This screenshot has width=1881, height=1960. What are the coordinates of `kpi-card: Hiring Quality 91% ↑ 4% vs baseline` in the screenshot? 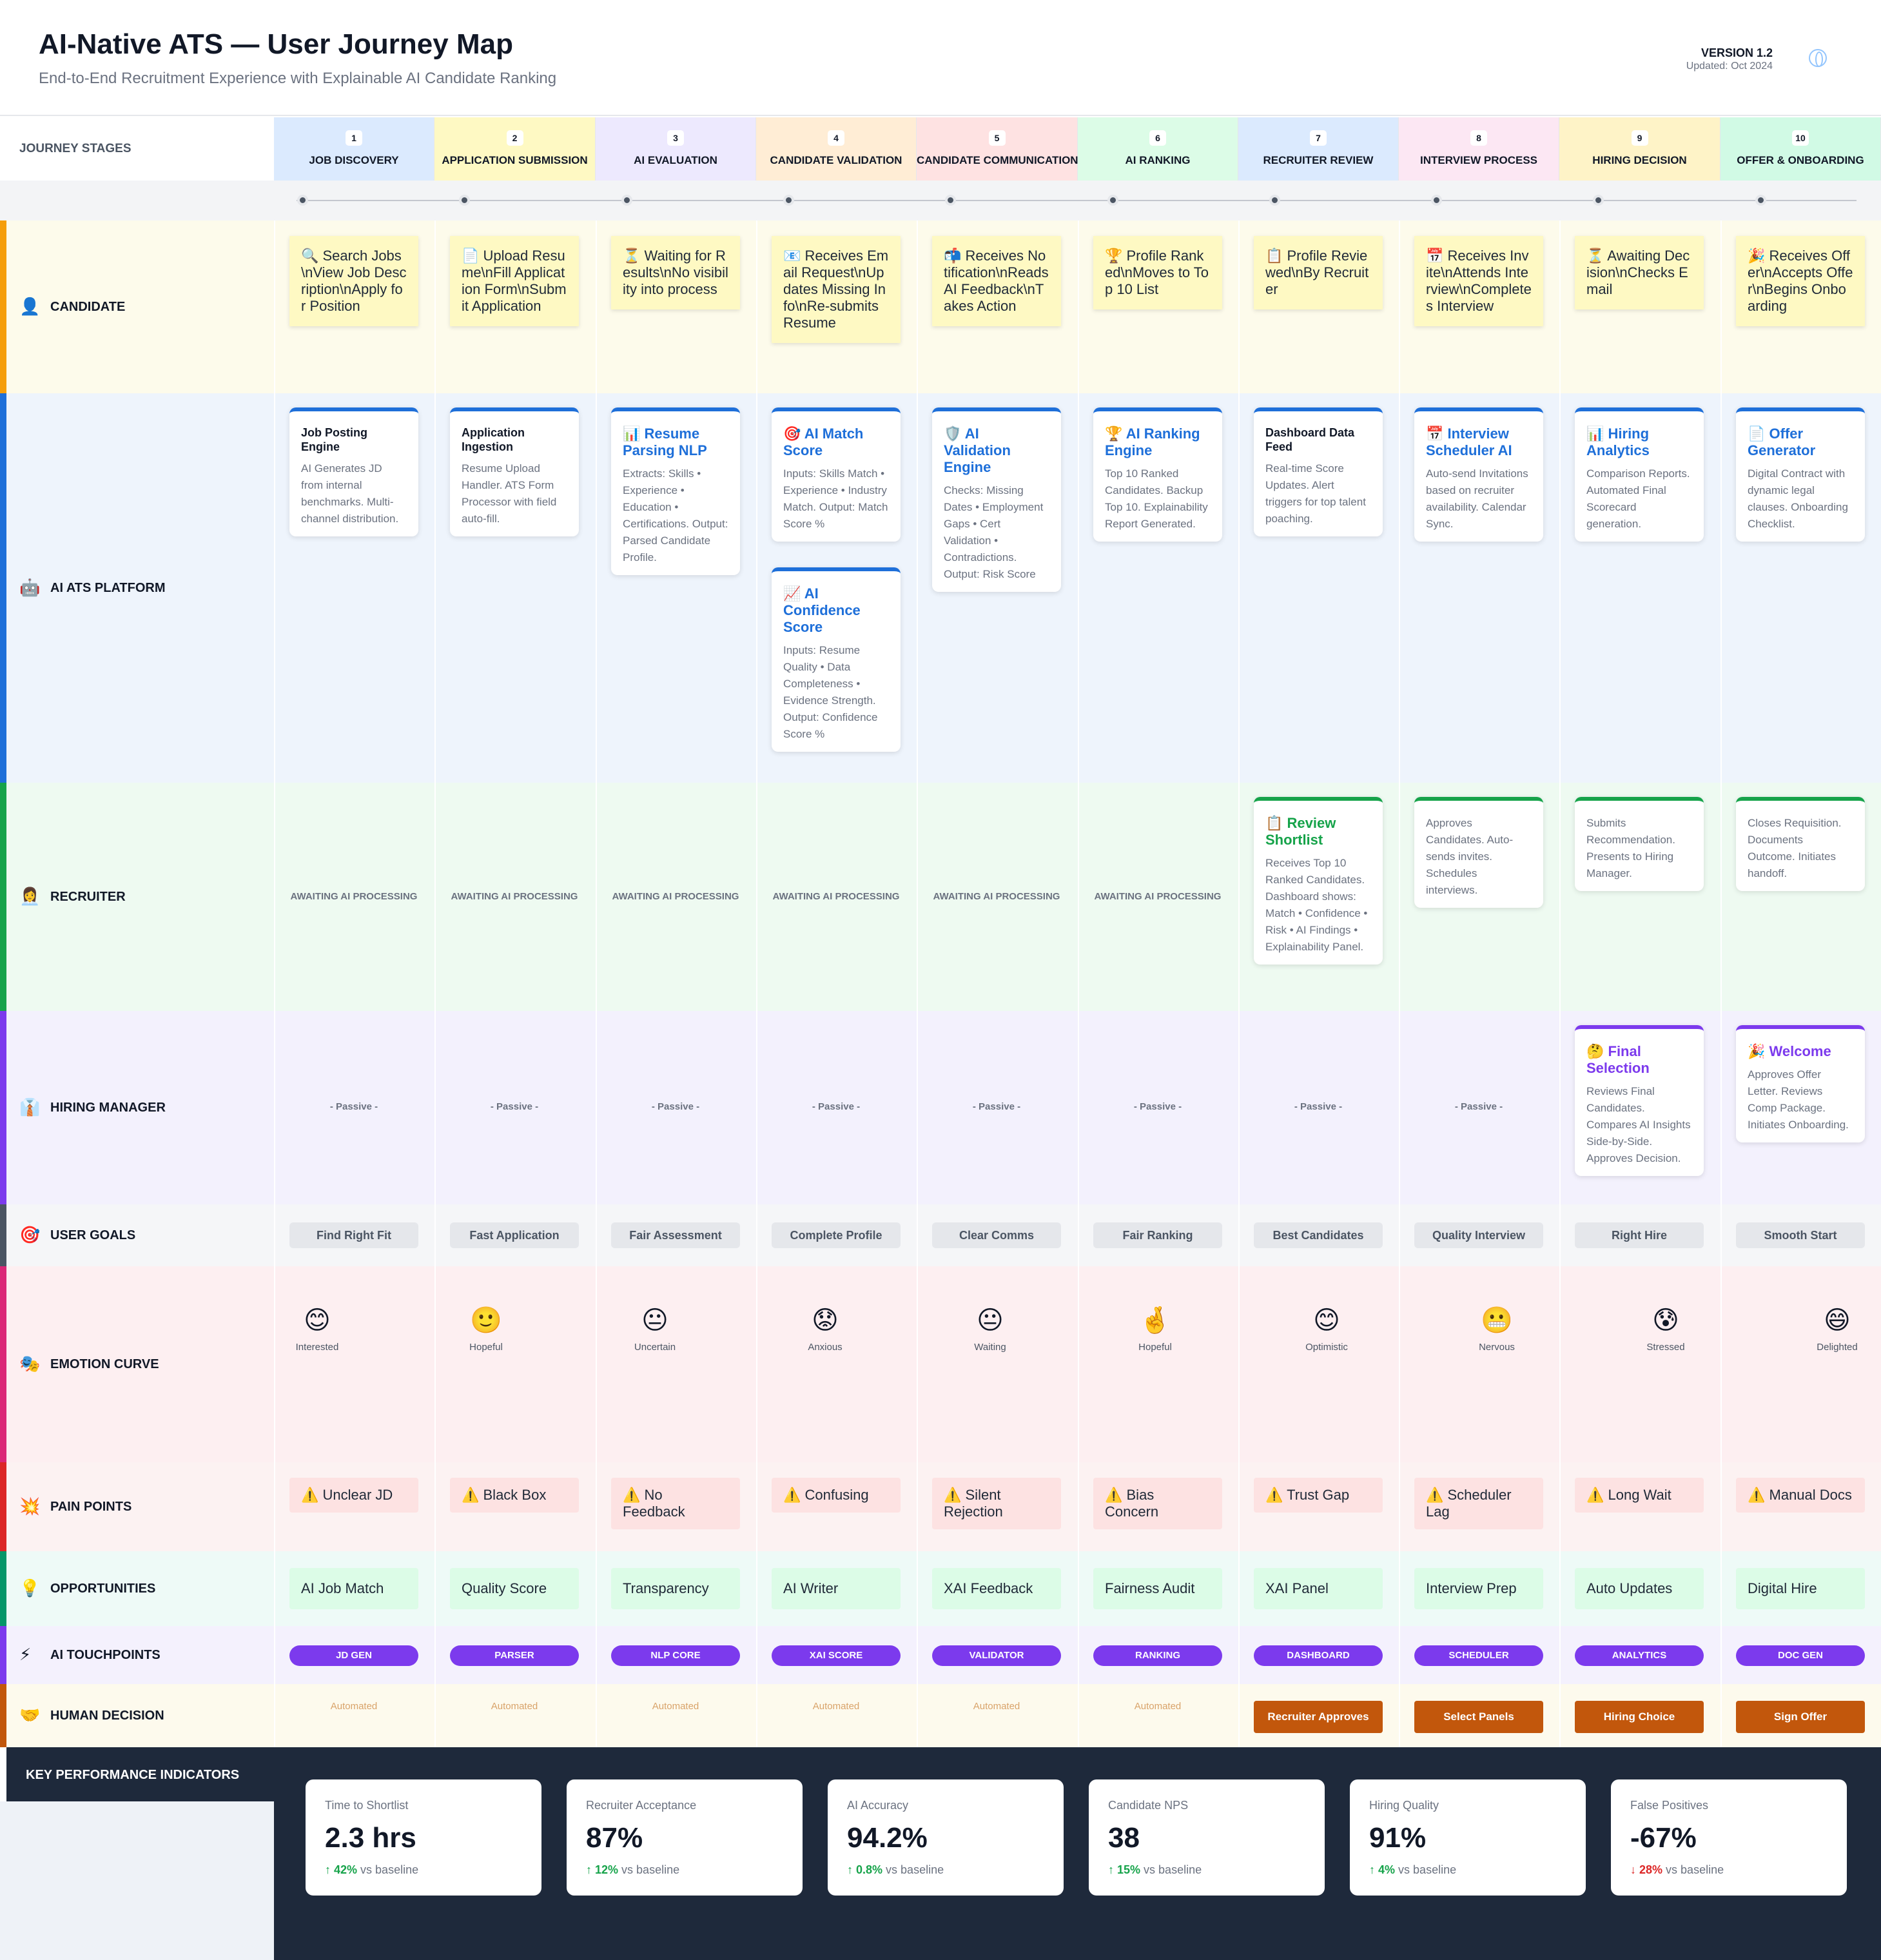 It's located at (1468, 1837).